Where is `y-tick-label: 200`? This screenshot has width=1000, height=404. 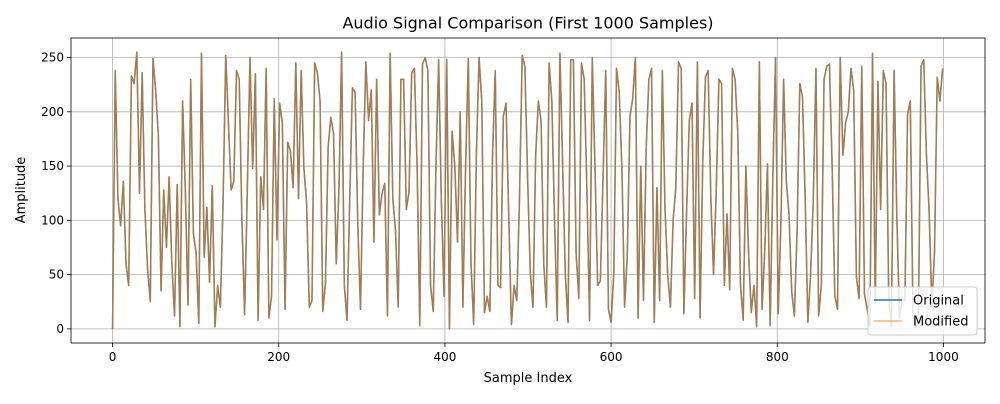 y-tick-label: 200 is located at coordinates (52, 112).